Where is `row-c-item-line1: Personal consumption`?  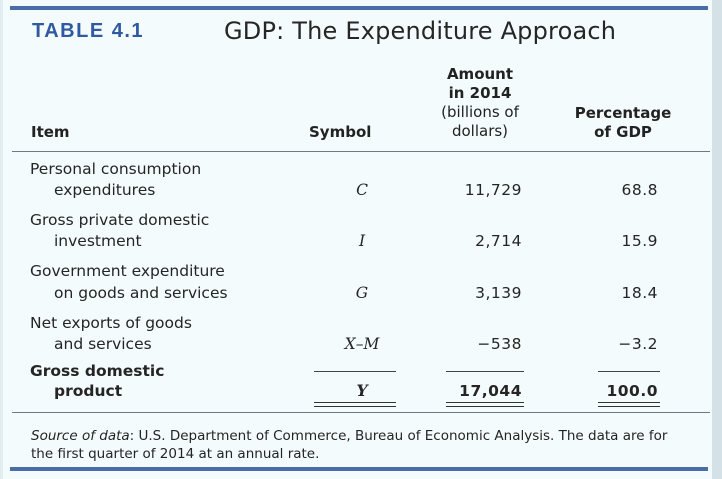
row-c-item-line1: Personal consumption is located at coordinates (116, 169).